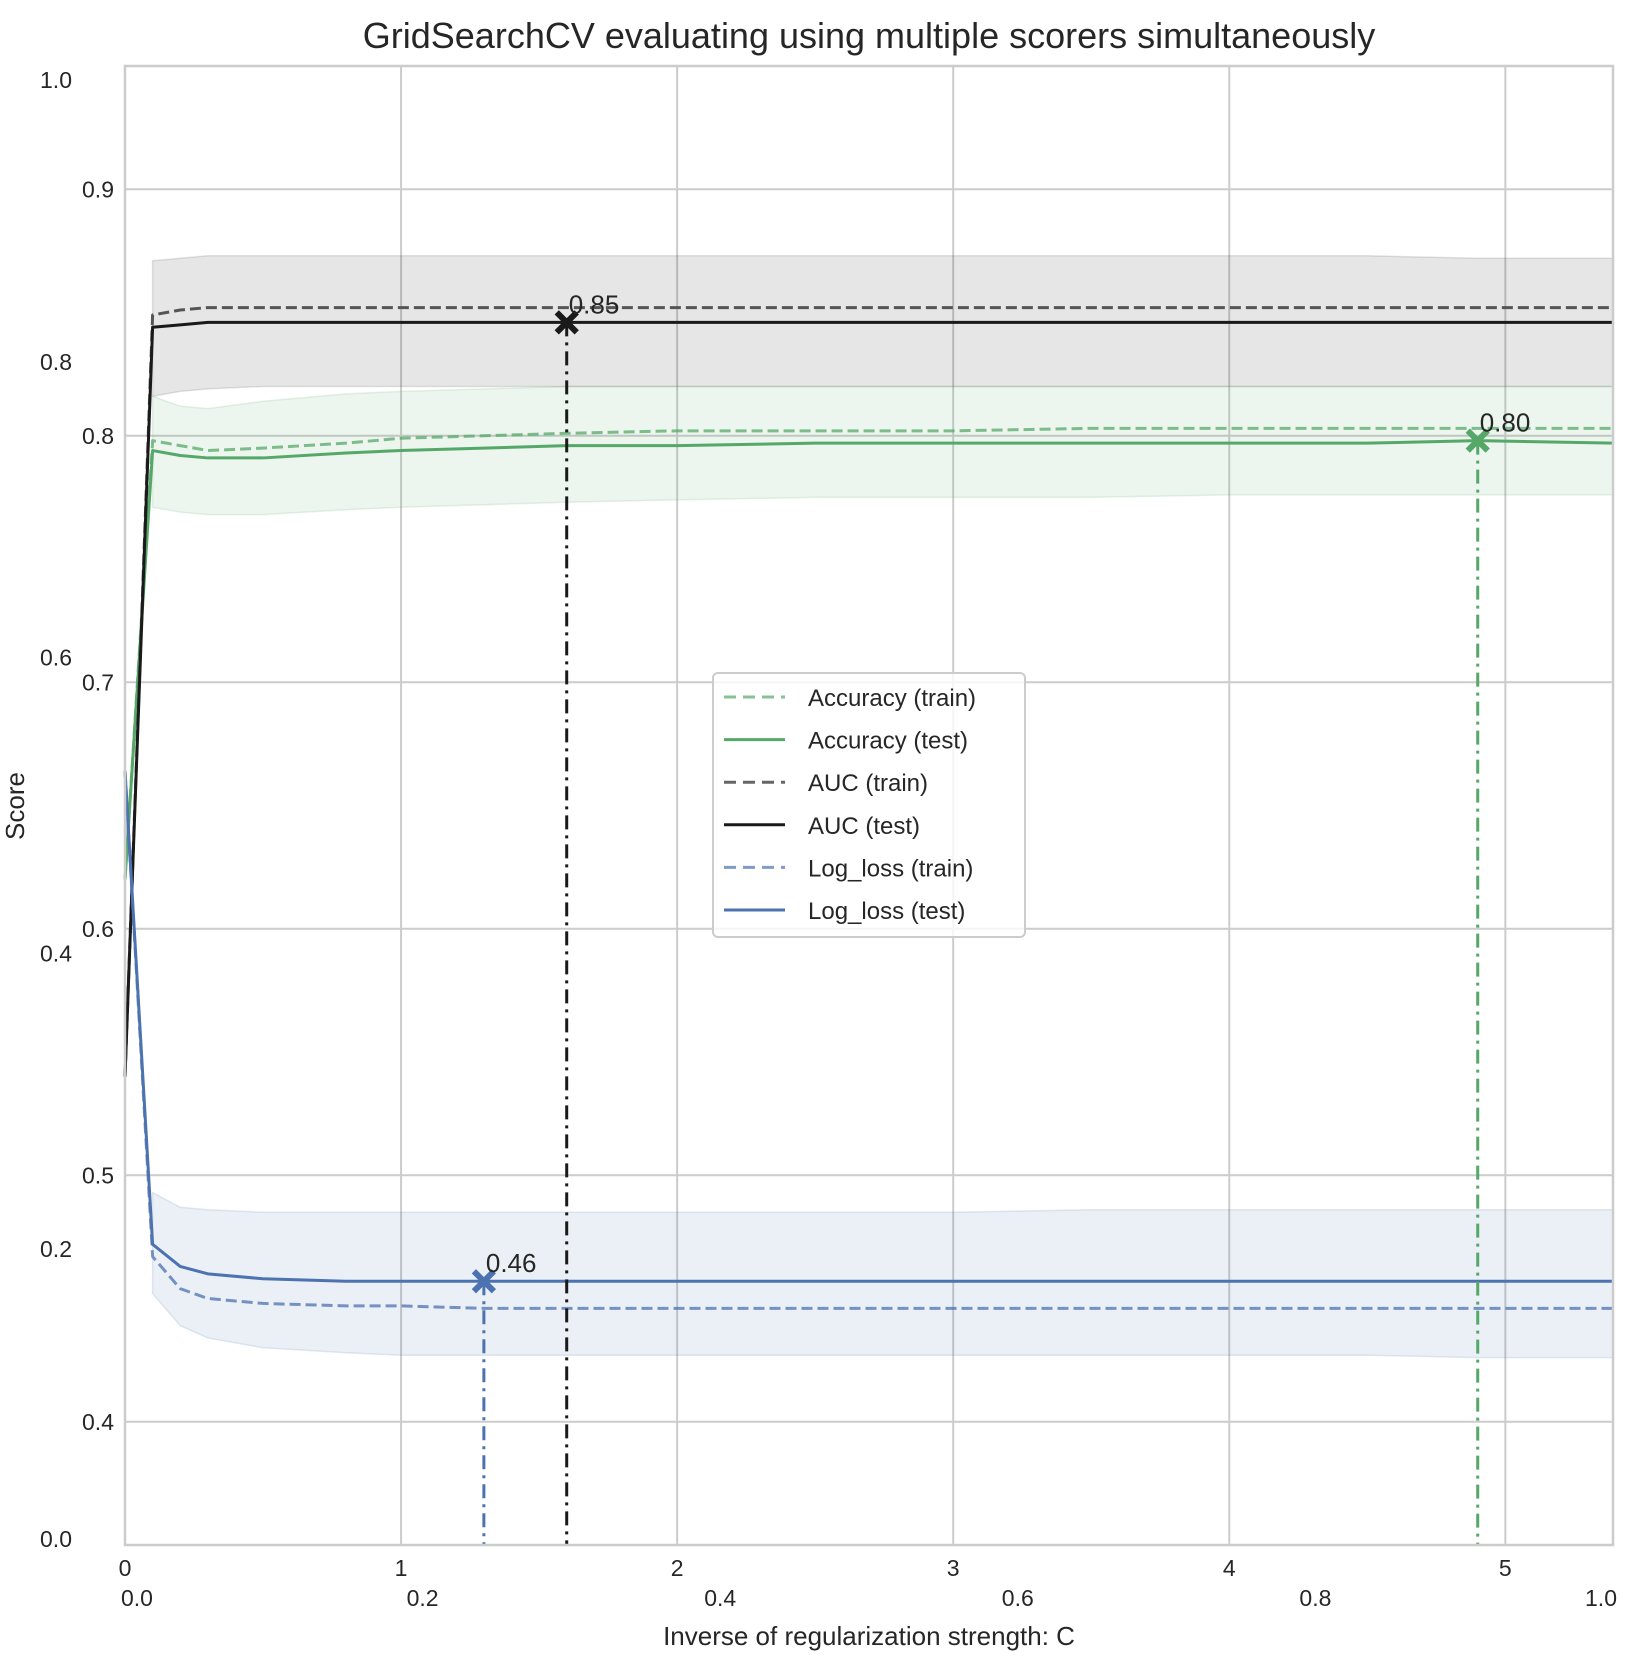  I want to click on y-tick-label: 0.9, so click(98, 189).